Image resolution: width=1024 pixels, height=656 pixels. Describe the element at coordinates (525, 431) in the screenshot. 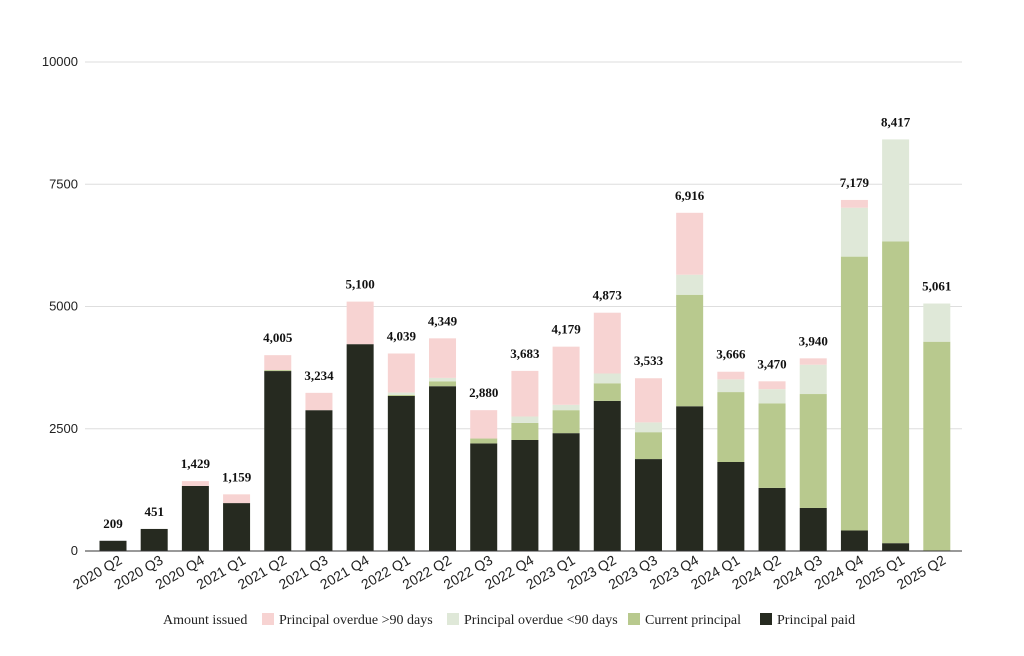

I see `bar-current-principal-2022-q4` at that location.